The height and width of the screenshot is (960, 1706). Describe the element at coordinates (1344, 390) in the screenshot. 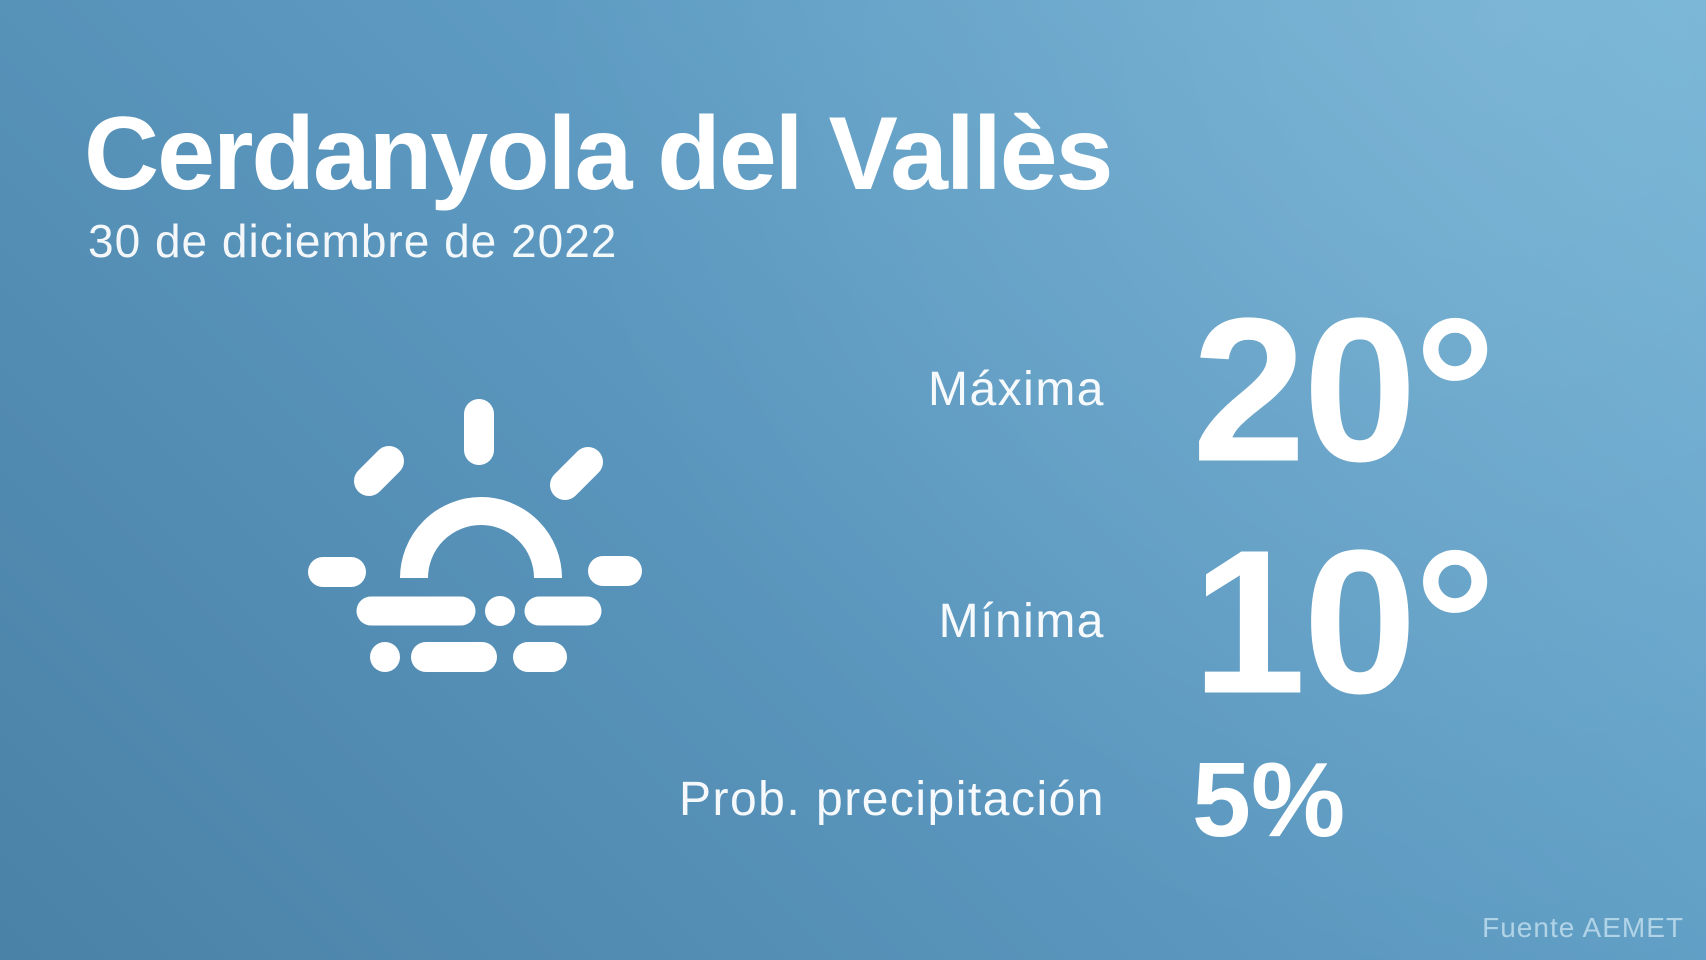

I see `max-temperature-value: 20°` at that location.